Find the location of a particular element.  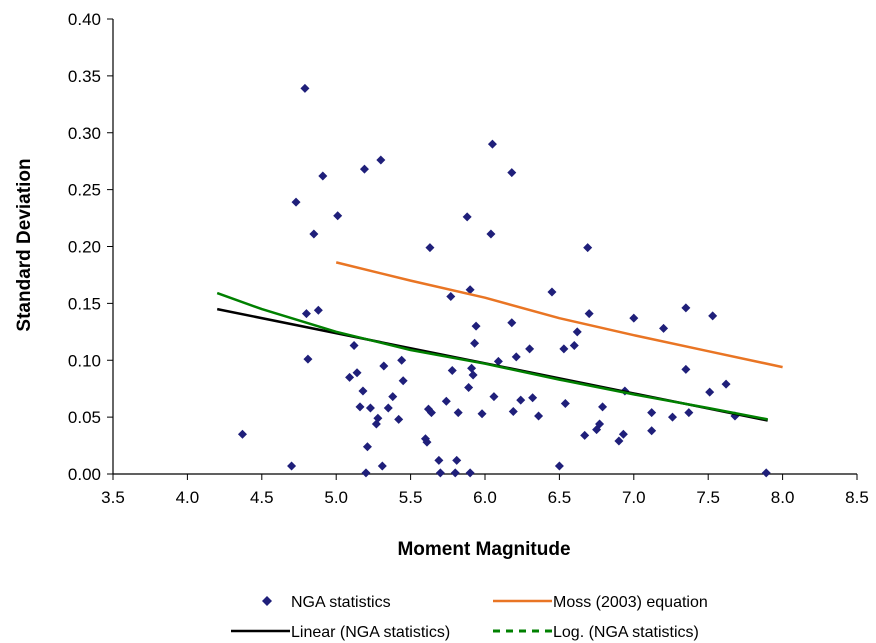

x-tick-label: 4.5 is located at coordinates (262, 497).